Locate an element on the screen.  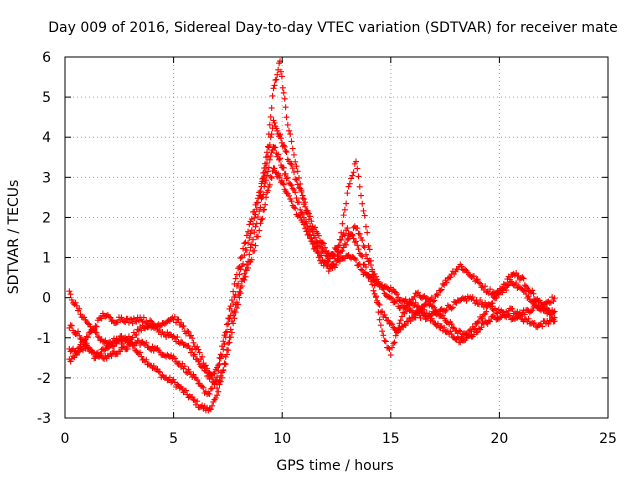
x-axis-label: GPS time / hours is located at coordinates (334, 466).